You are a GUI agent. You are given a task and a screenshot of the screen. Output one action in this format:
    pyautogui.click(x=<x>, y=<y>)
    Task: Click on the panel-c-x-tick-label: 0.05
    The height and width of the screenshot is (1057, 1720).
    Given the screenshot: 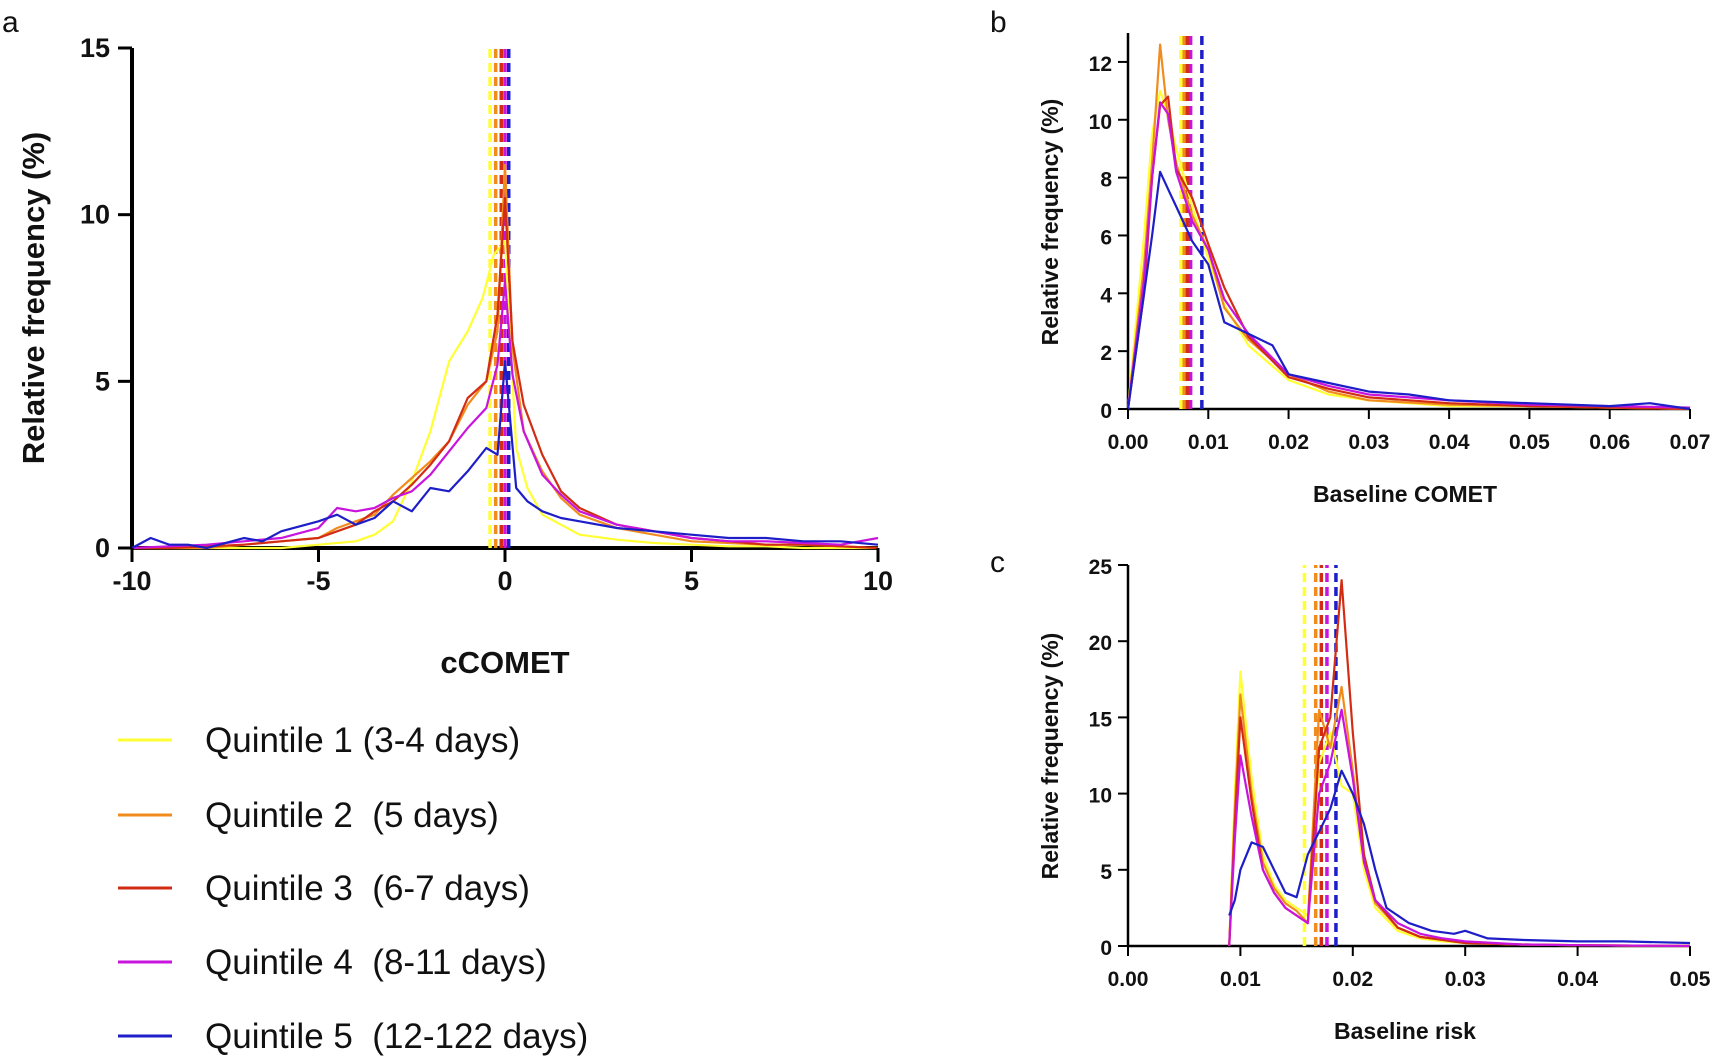 What is the action you would take?
    pyautogui.click(x=1690, y=979)
    